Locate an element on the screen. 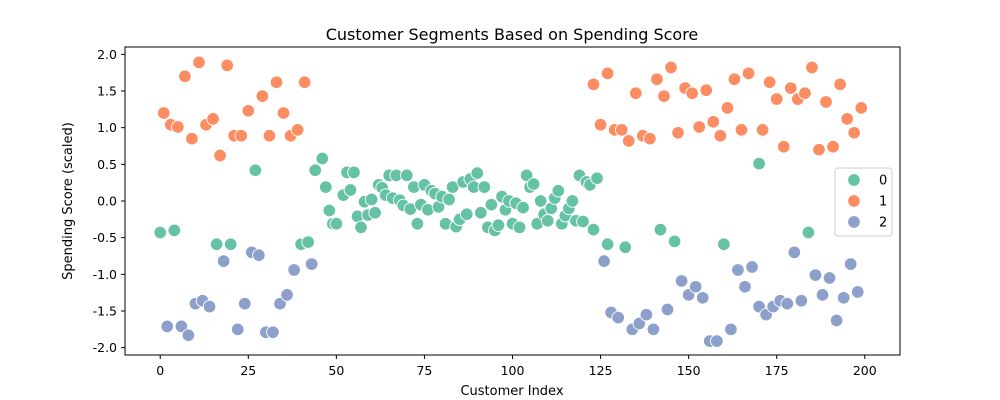 The width and height of the screenshot is (1000, 400). y-tick-label: -2.0 is located at coordinates (105, 347).